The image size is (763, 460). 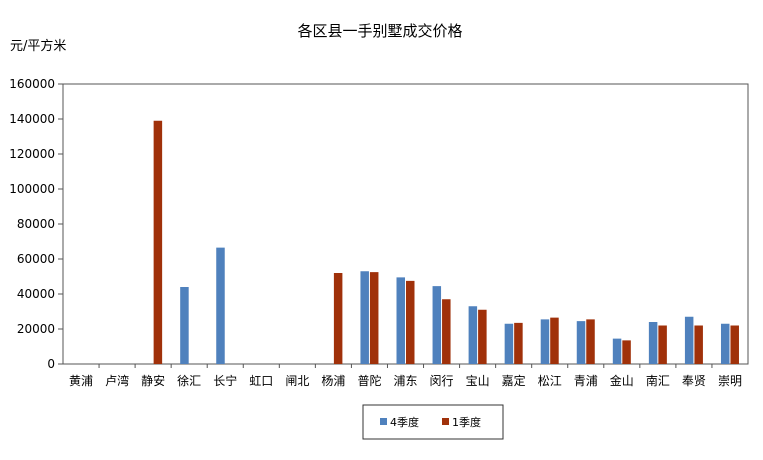 I want to click on y-tick-label: 0, so click(x=51, y=364).